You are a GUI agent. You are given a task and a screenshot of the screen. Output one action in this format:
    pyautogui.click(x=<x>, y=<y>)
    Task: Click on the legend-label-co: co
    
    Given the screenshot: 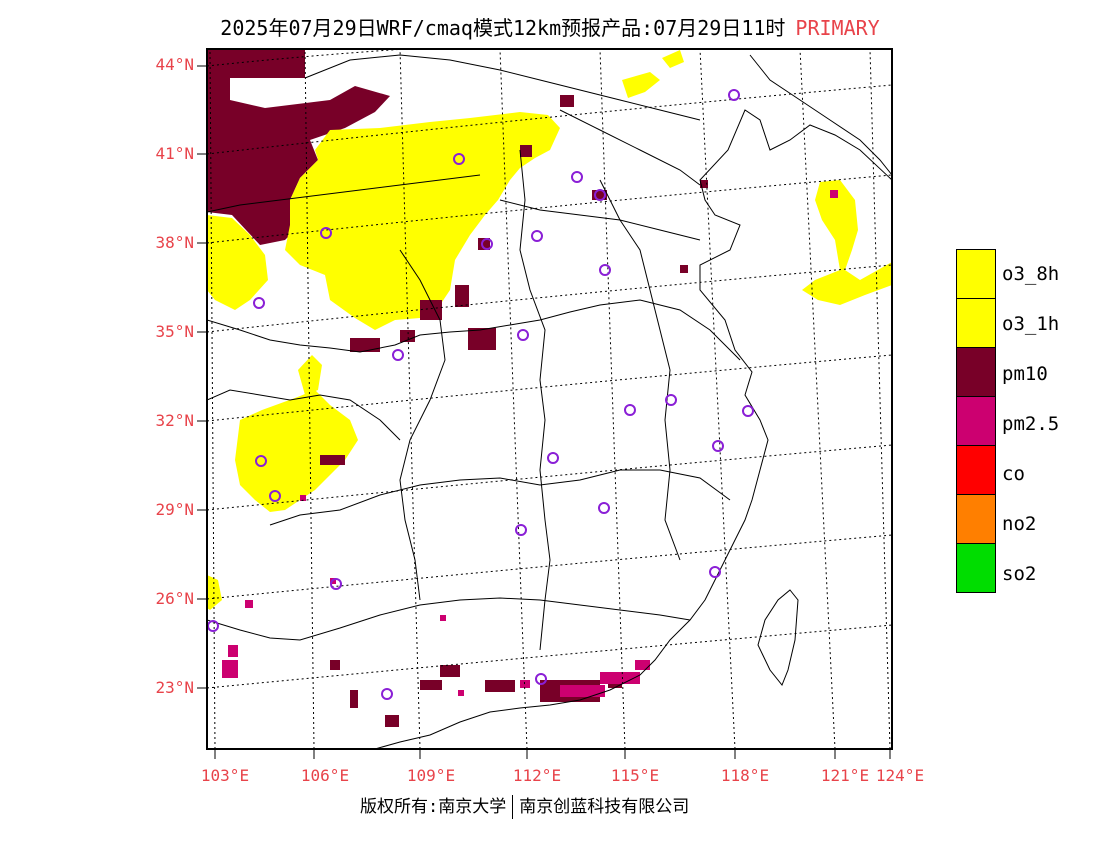 What is the action you would take?
    pyautogui.click(x=1013, y=474)
    